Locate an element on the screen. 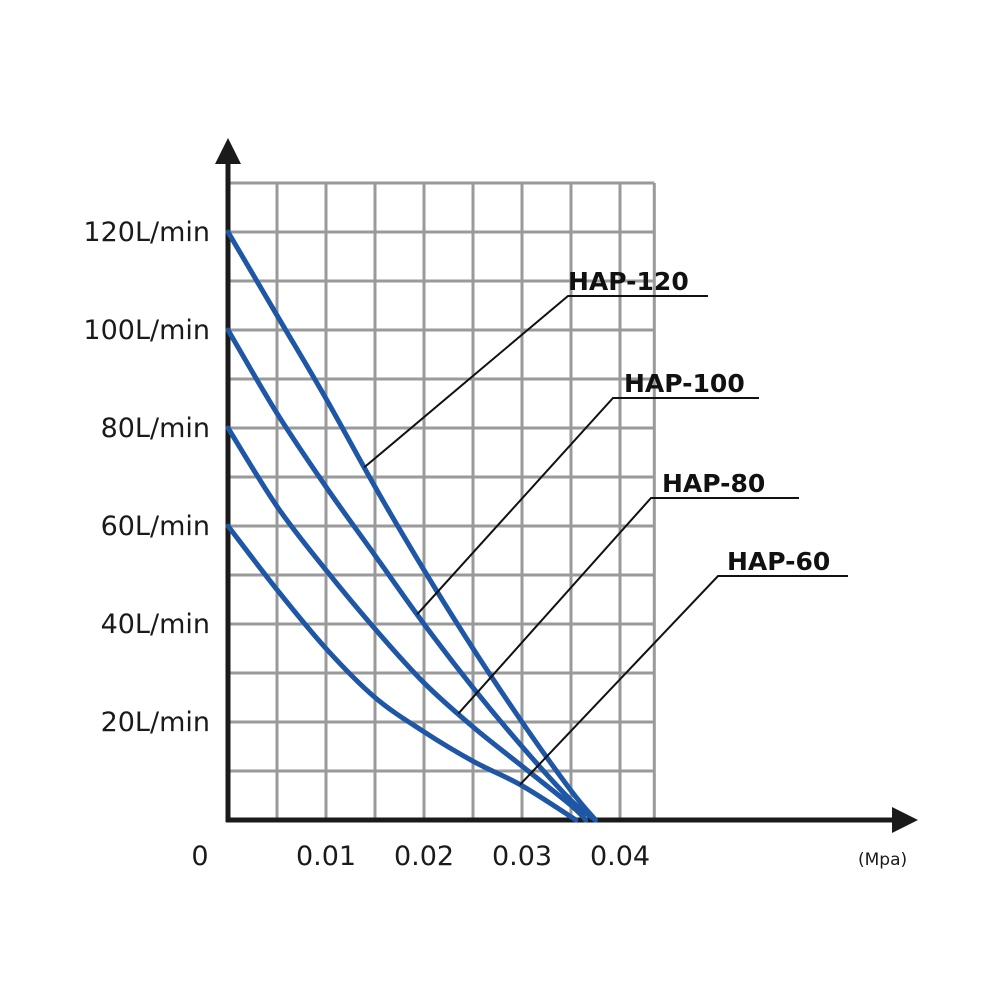 This screenshot has width=1000, height=1000. series-label-hap-60: HAP-60 is located at coordinates (778, 561).